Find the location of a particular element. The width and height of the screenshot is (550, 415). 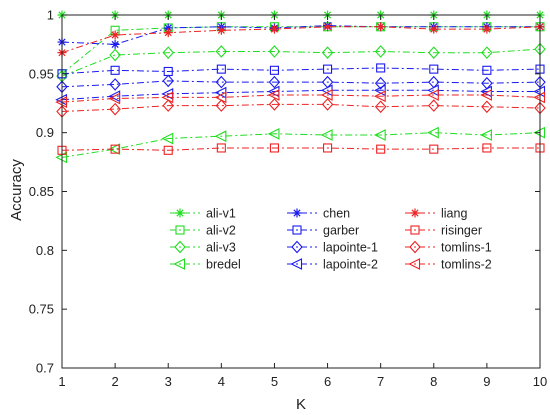

legend-label: ali-v2 is located at coordinates (221, 231).